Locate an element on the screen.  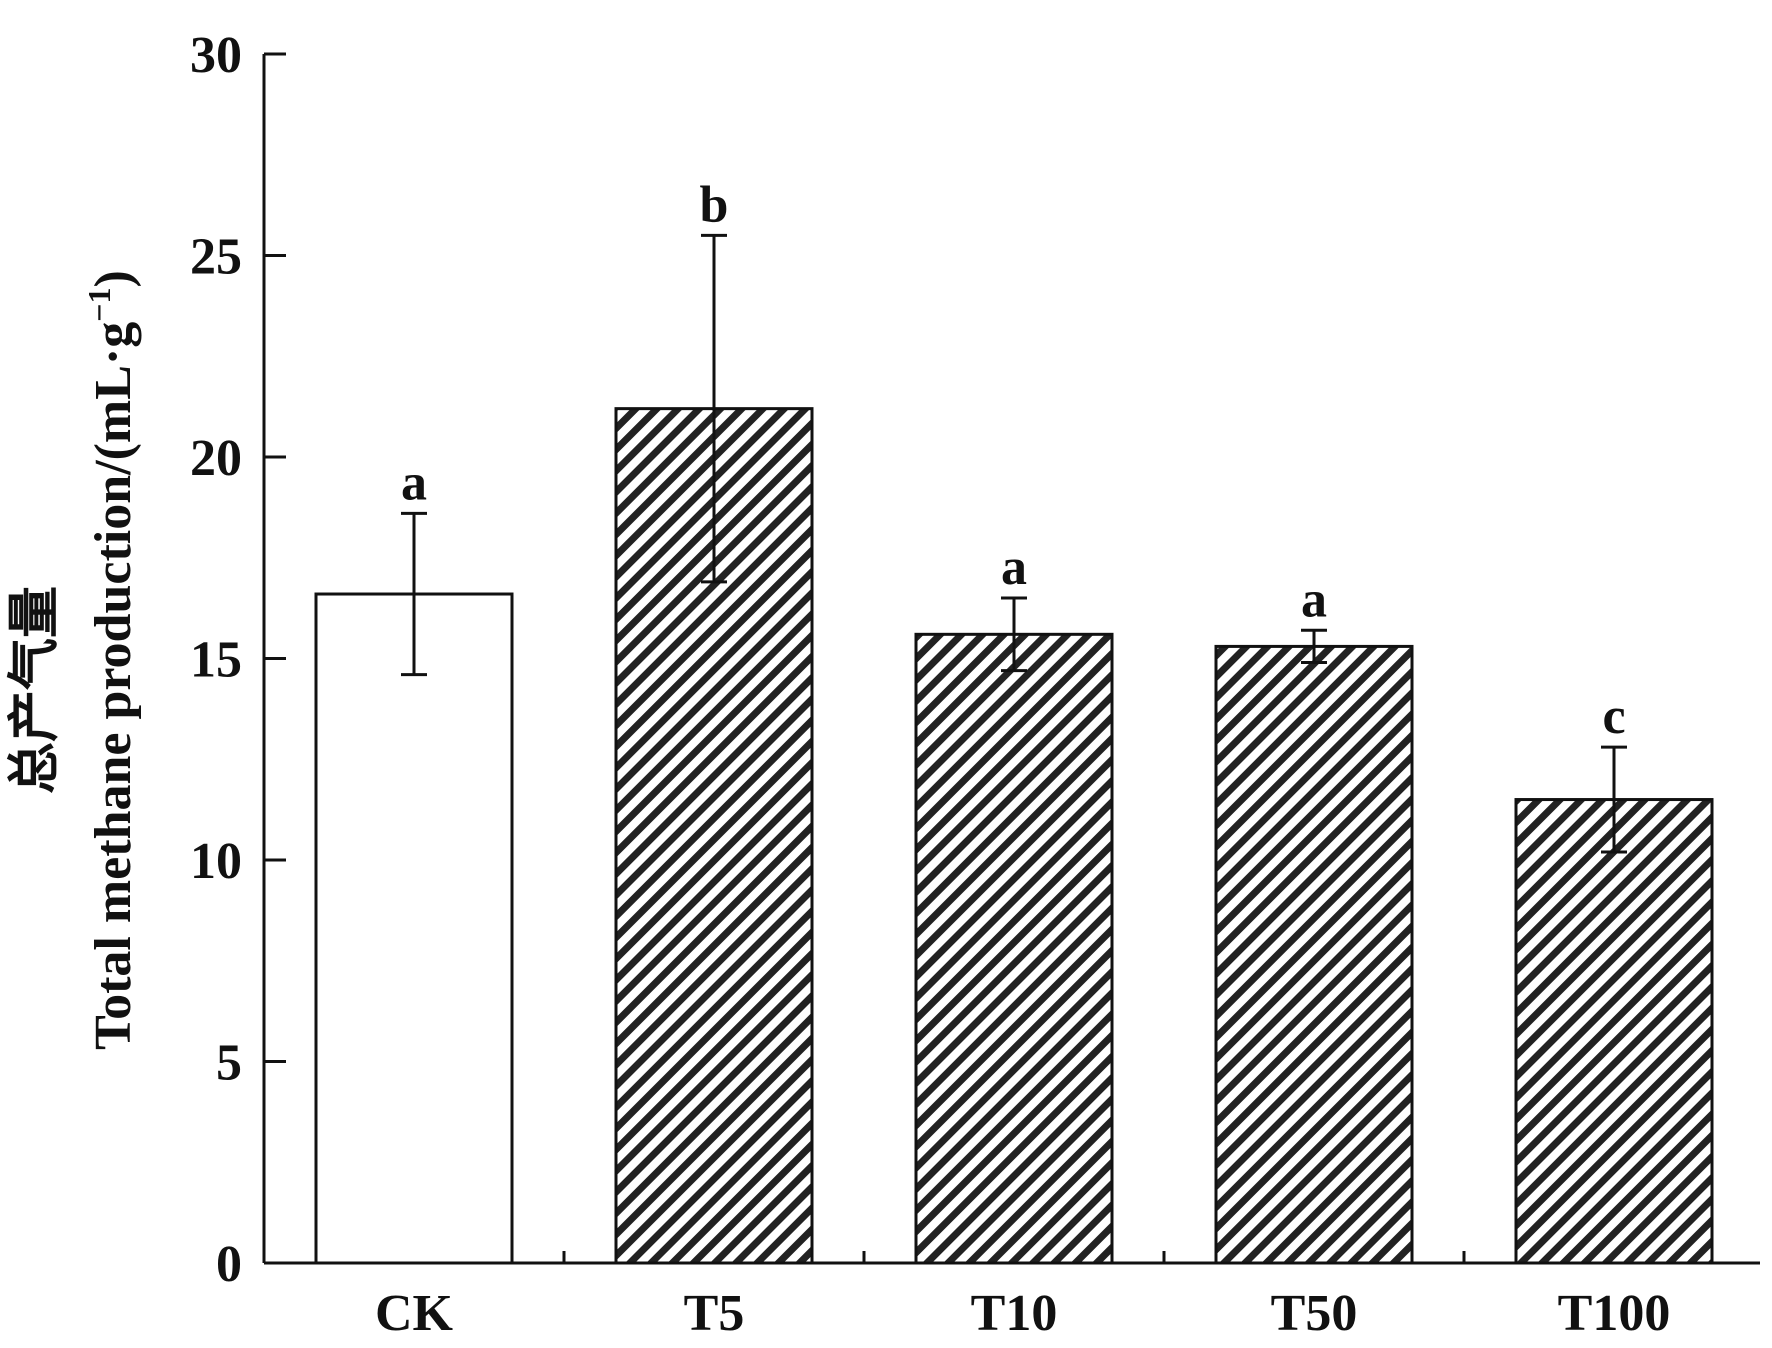
y-tick-label-0: 0 is located at coordinates (229, 1264).